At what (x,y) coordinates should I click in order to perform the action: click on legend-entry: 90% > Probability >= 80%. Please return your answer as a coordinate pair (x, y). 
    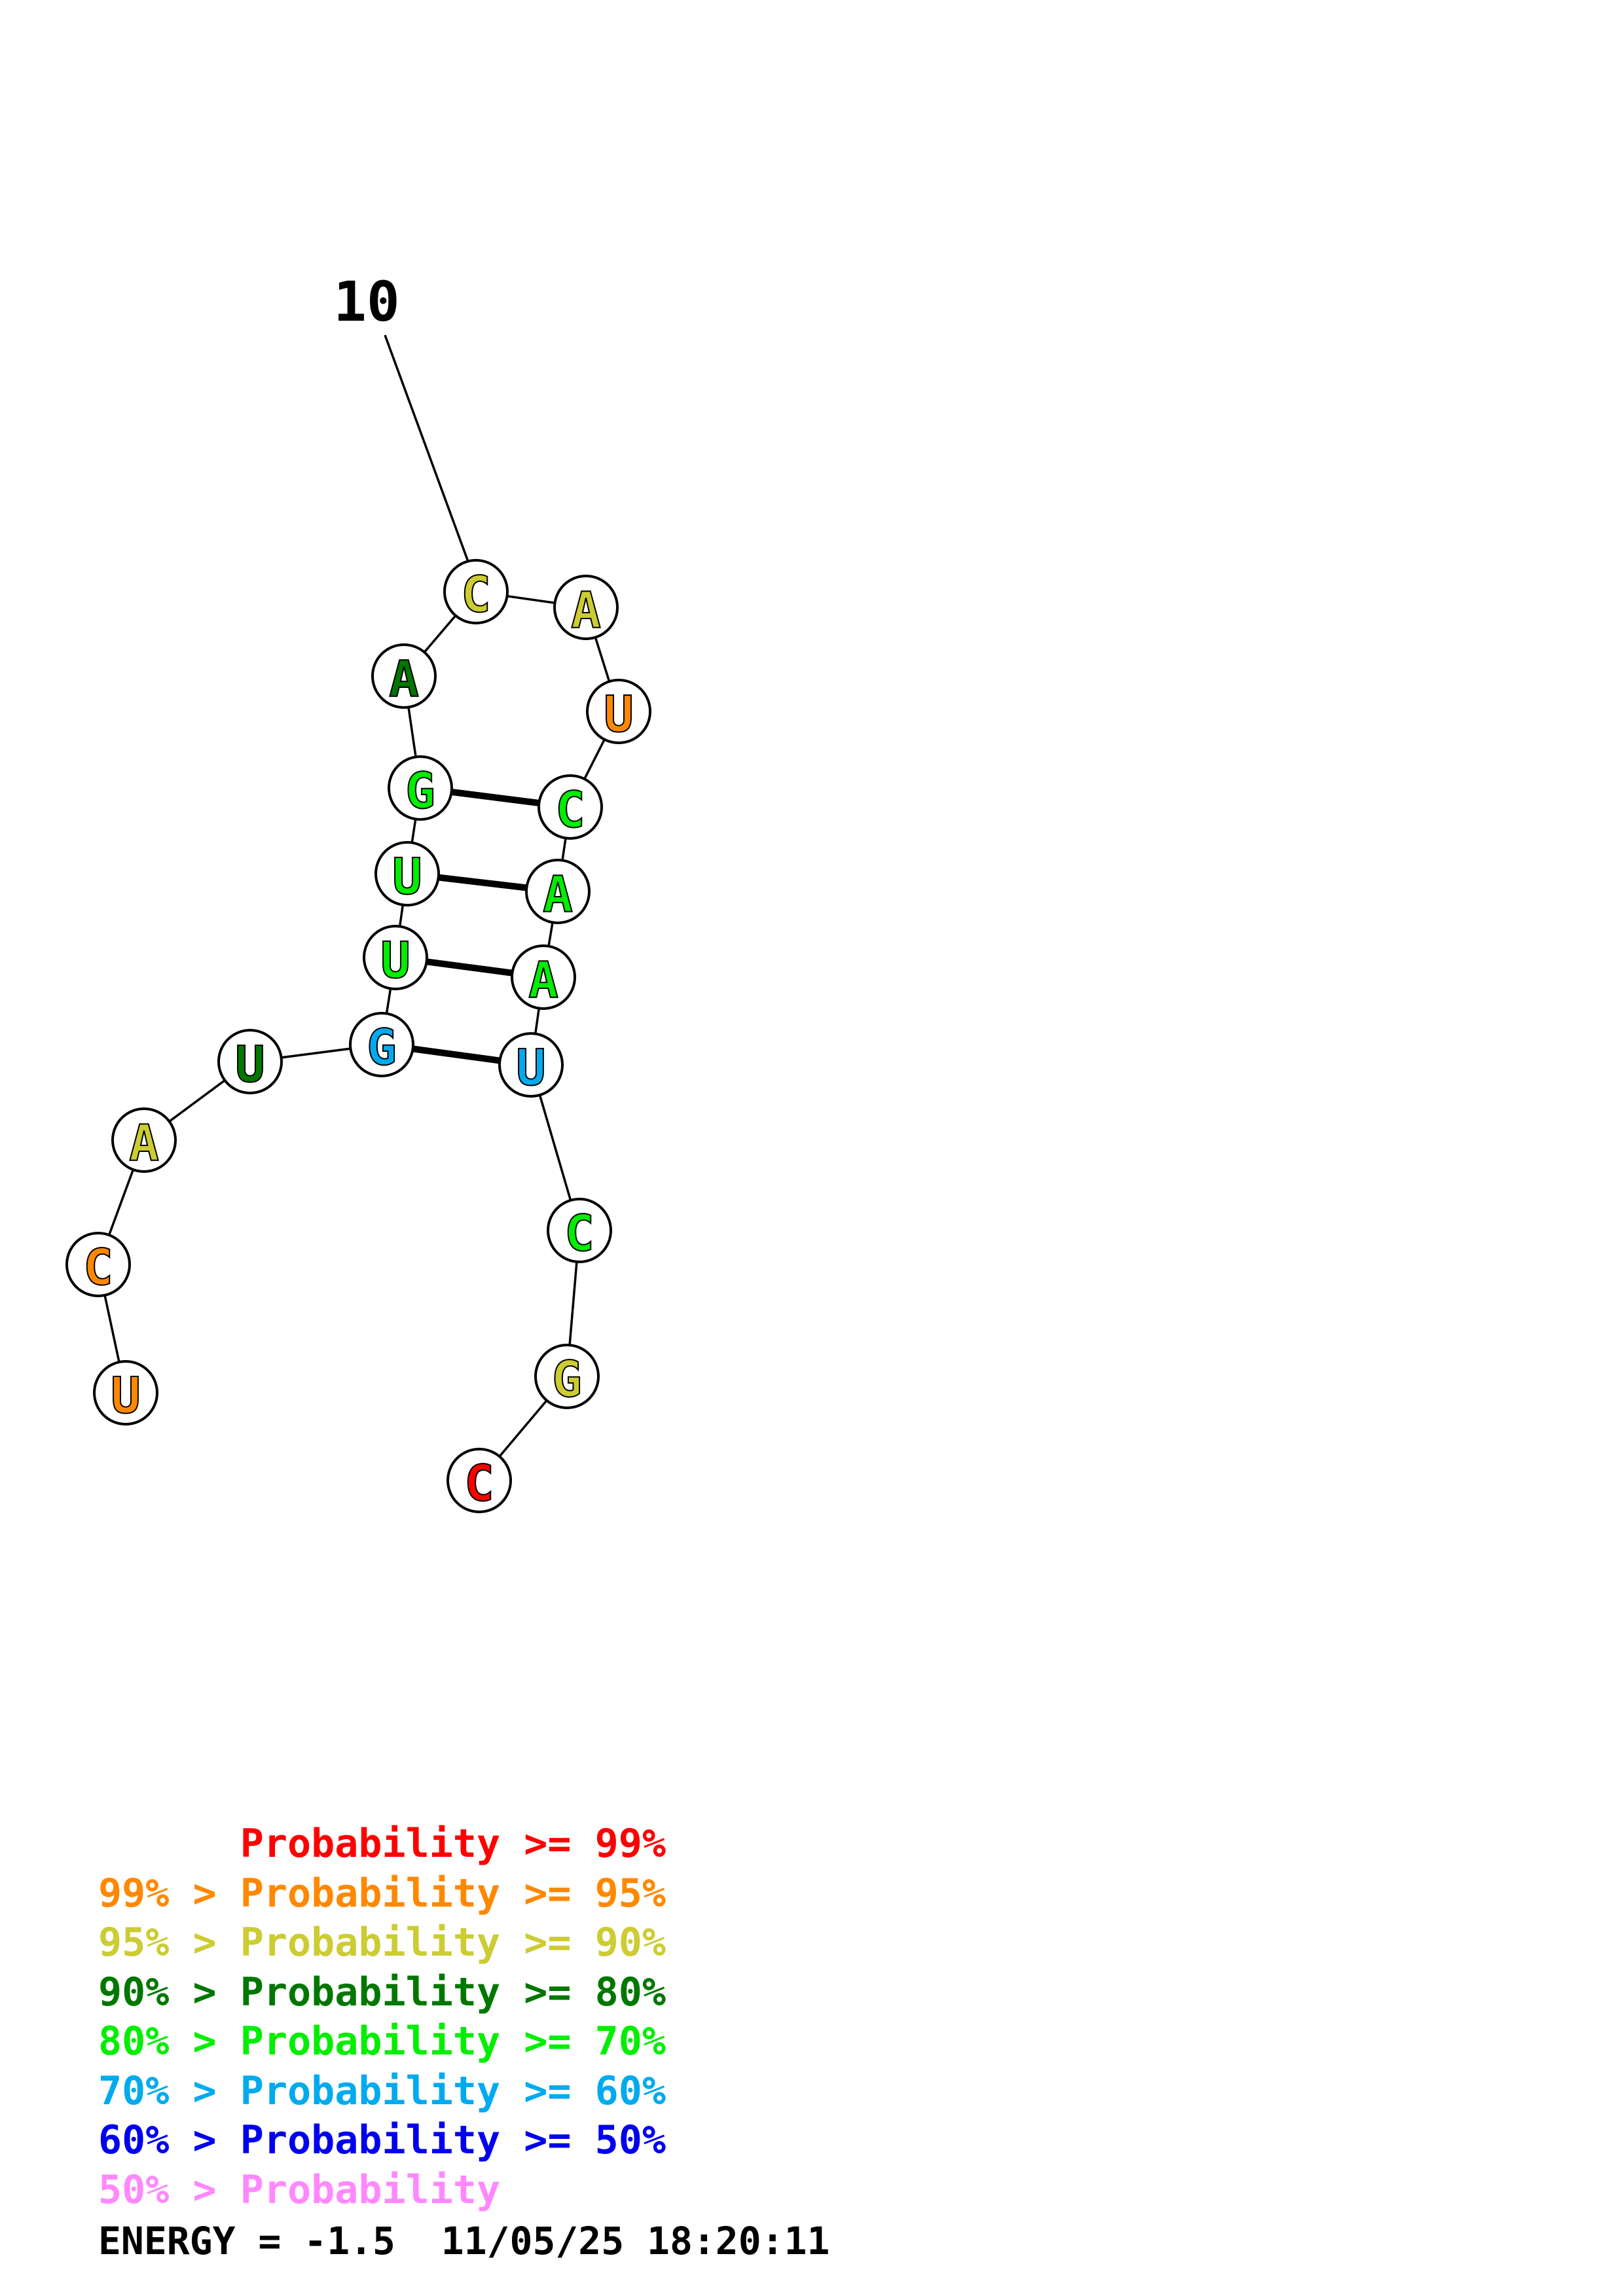
    Looking at the image, I should click on (382, 1993).